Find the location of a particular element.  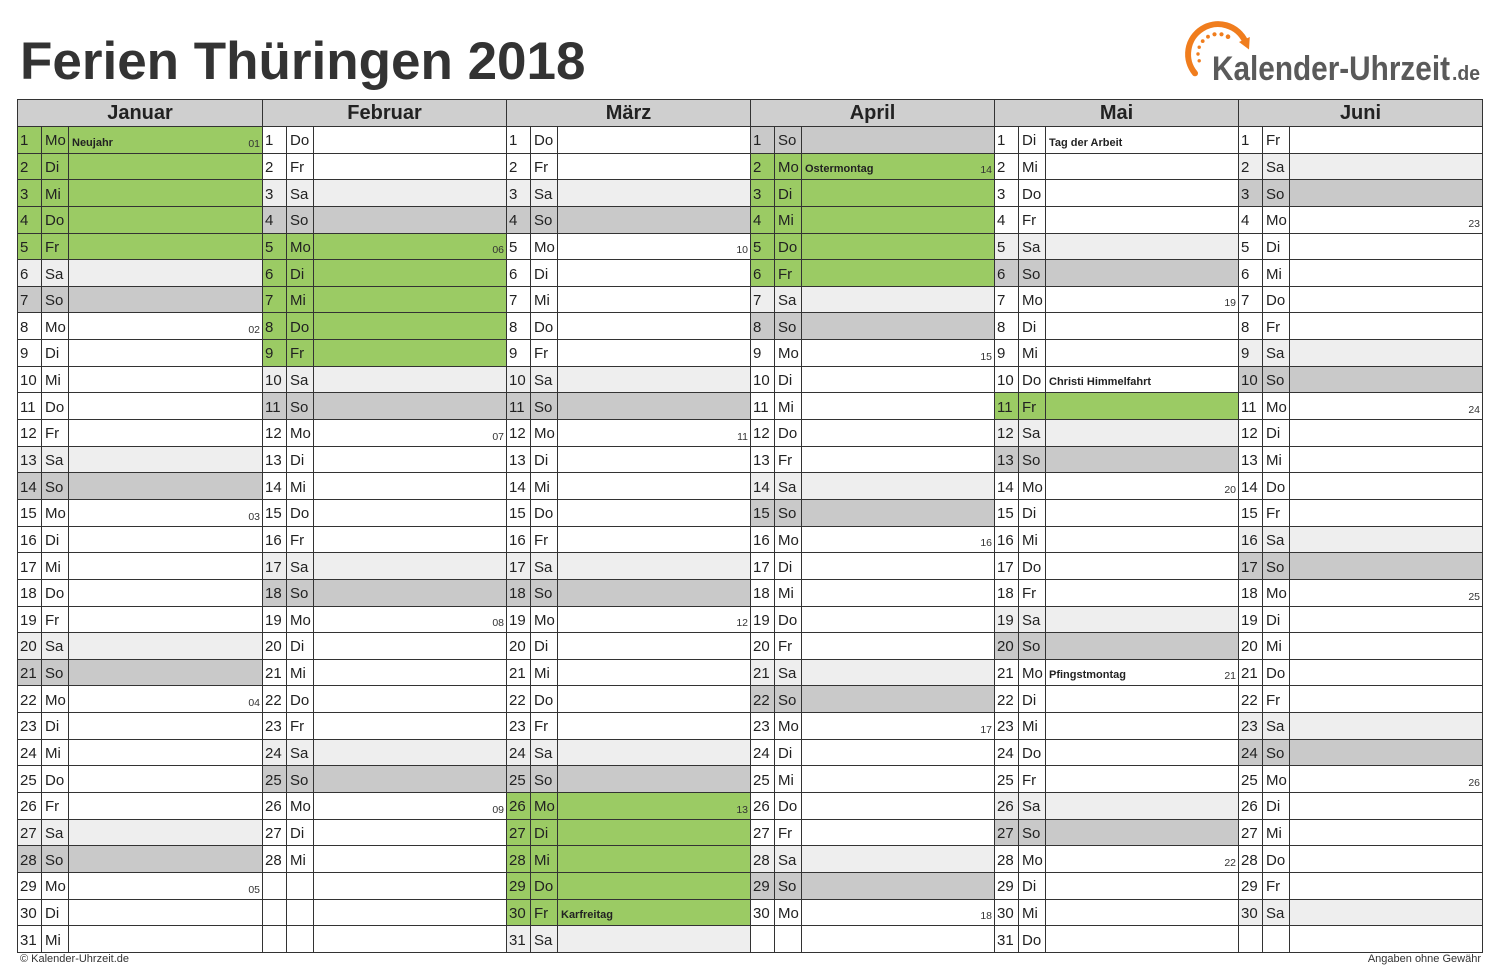

week-number: 12 is located at coordinates (742, 623).